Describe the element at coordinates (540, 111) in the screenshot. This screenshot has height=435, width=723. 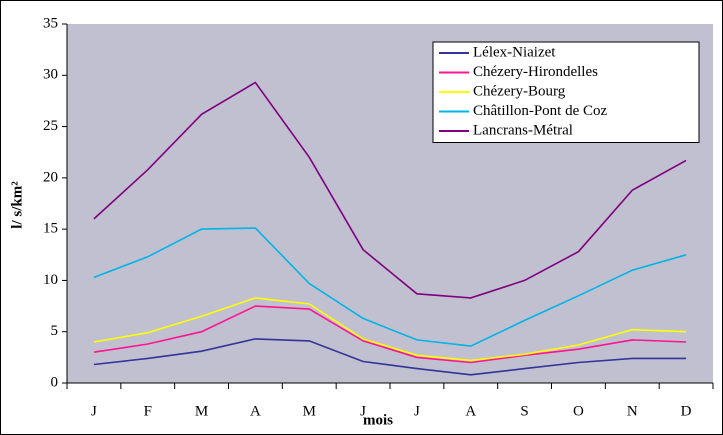
I see `legend-label: Châtillon-Pont de Coz` at that location.